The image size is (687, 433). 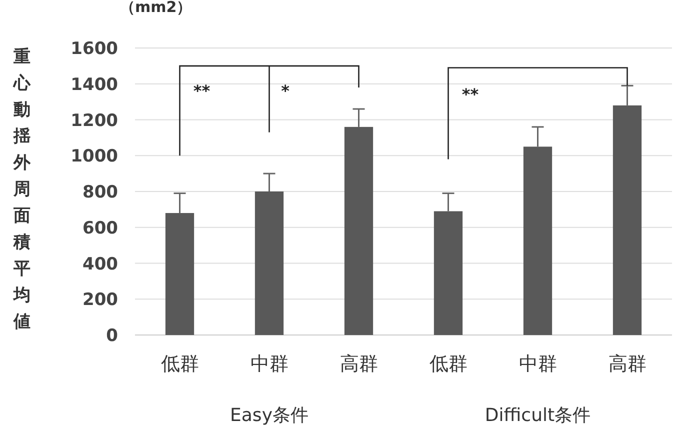 What do you see at coordinates (22, 189) in the screenshot?
I see `text: 重心動揺外周面積平均値` at bounding box center [22, 189].